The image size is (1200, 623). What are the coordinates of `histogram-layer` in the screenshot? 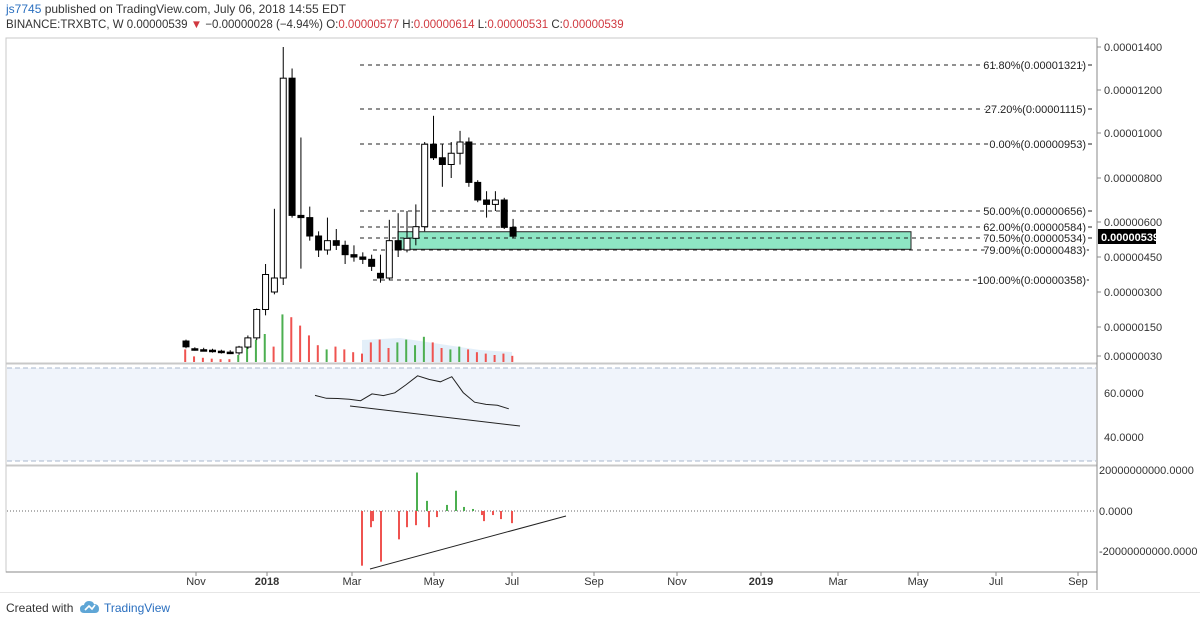 It's located at (437, 519).